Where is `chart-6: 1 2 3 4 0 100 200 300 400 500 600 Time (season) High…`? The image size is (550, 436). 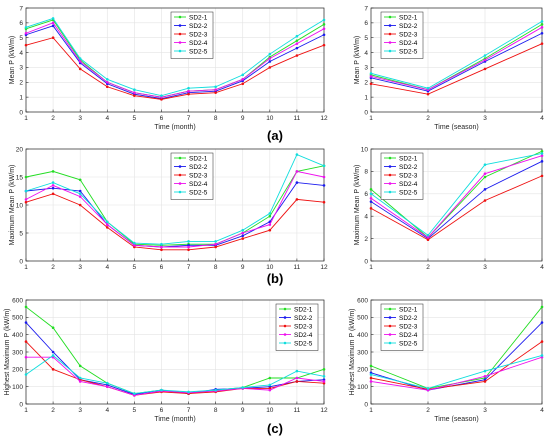
chart-6: 1 2 3 4 0 100 200 300 400 500 600 Time (season) High… is located at coordinates (446, 360).